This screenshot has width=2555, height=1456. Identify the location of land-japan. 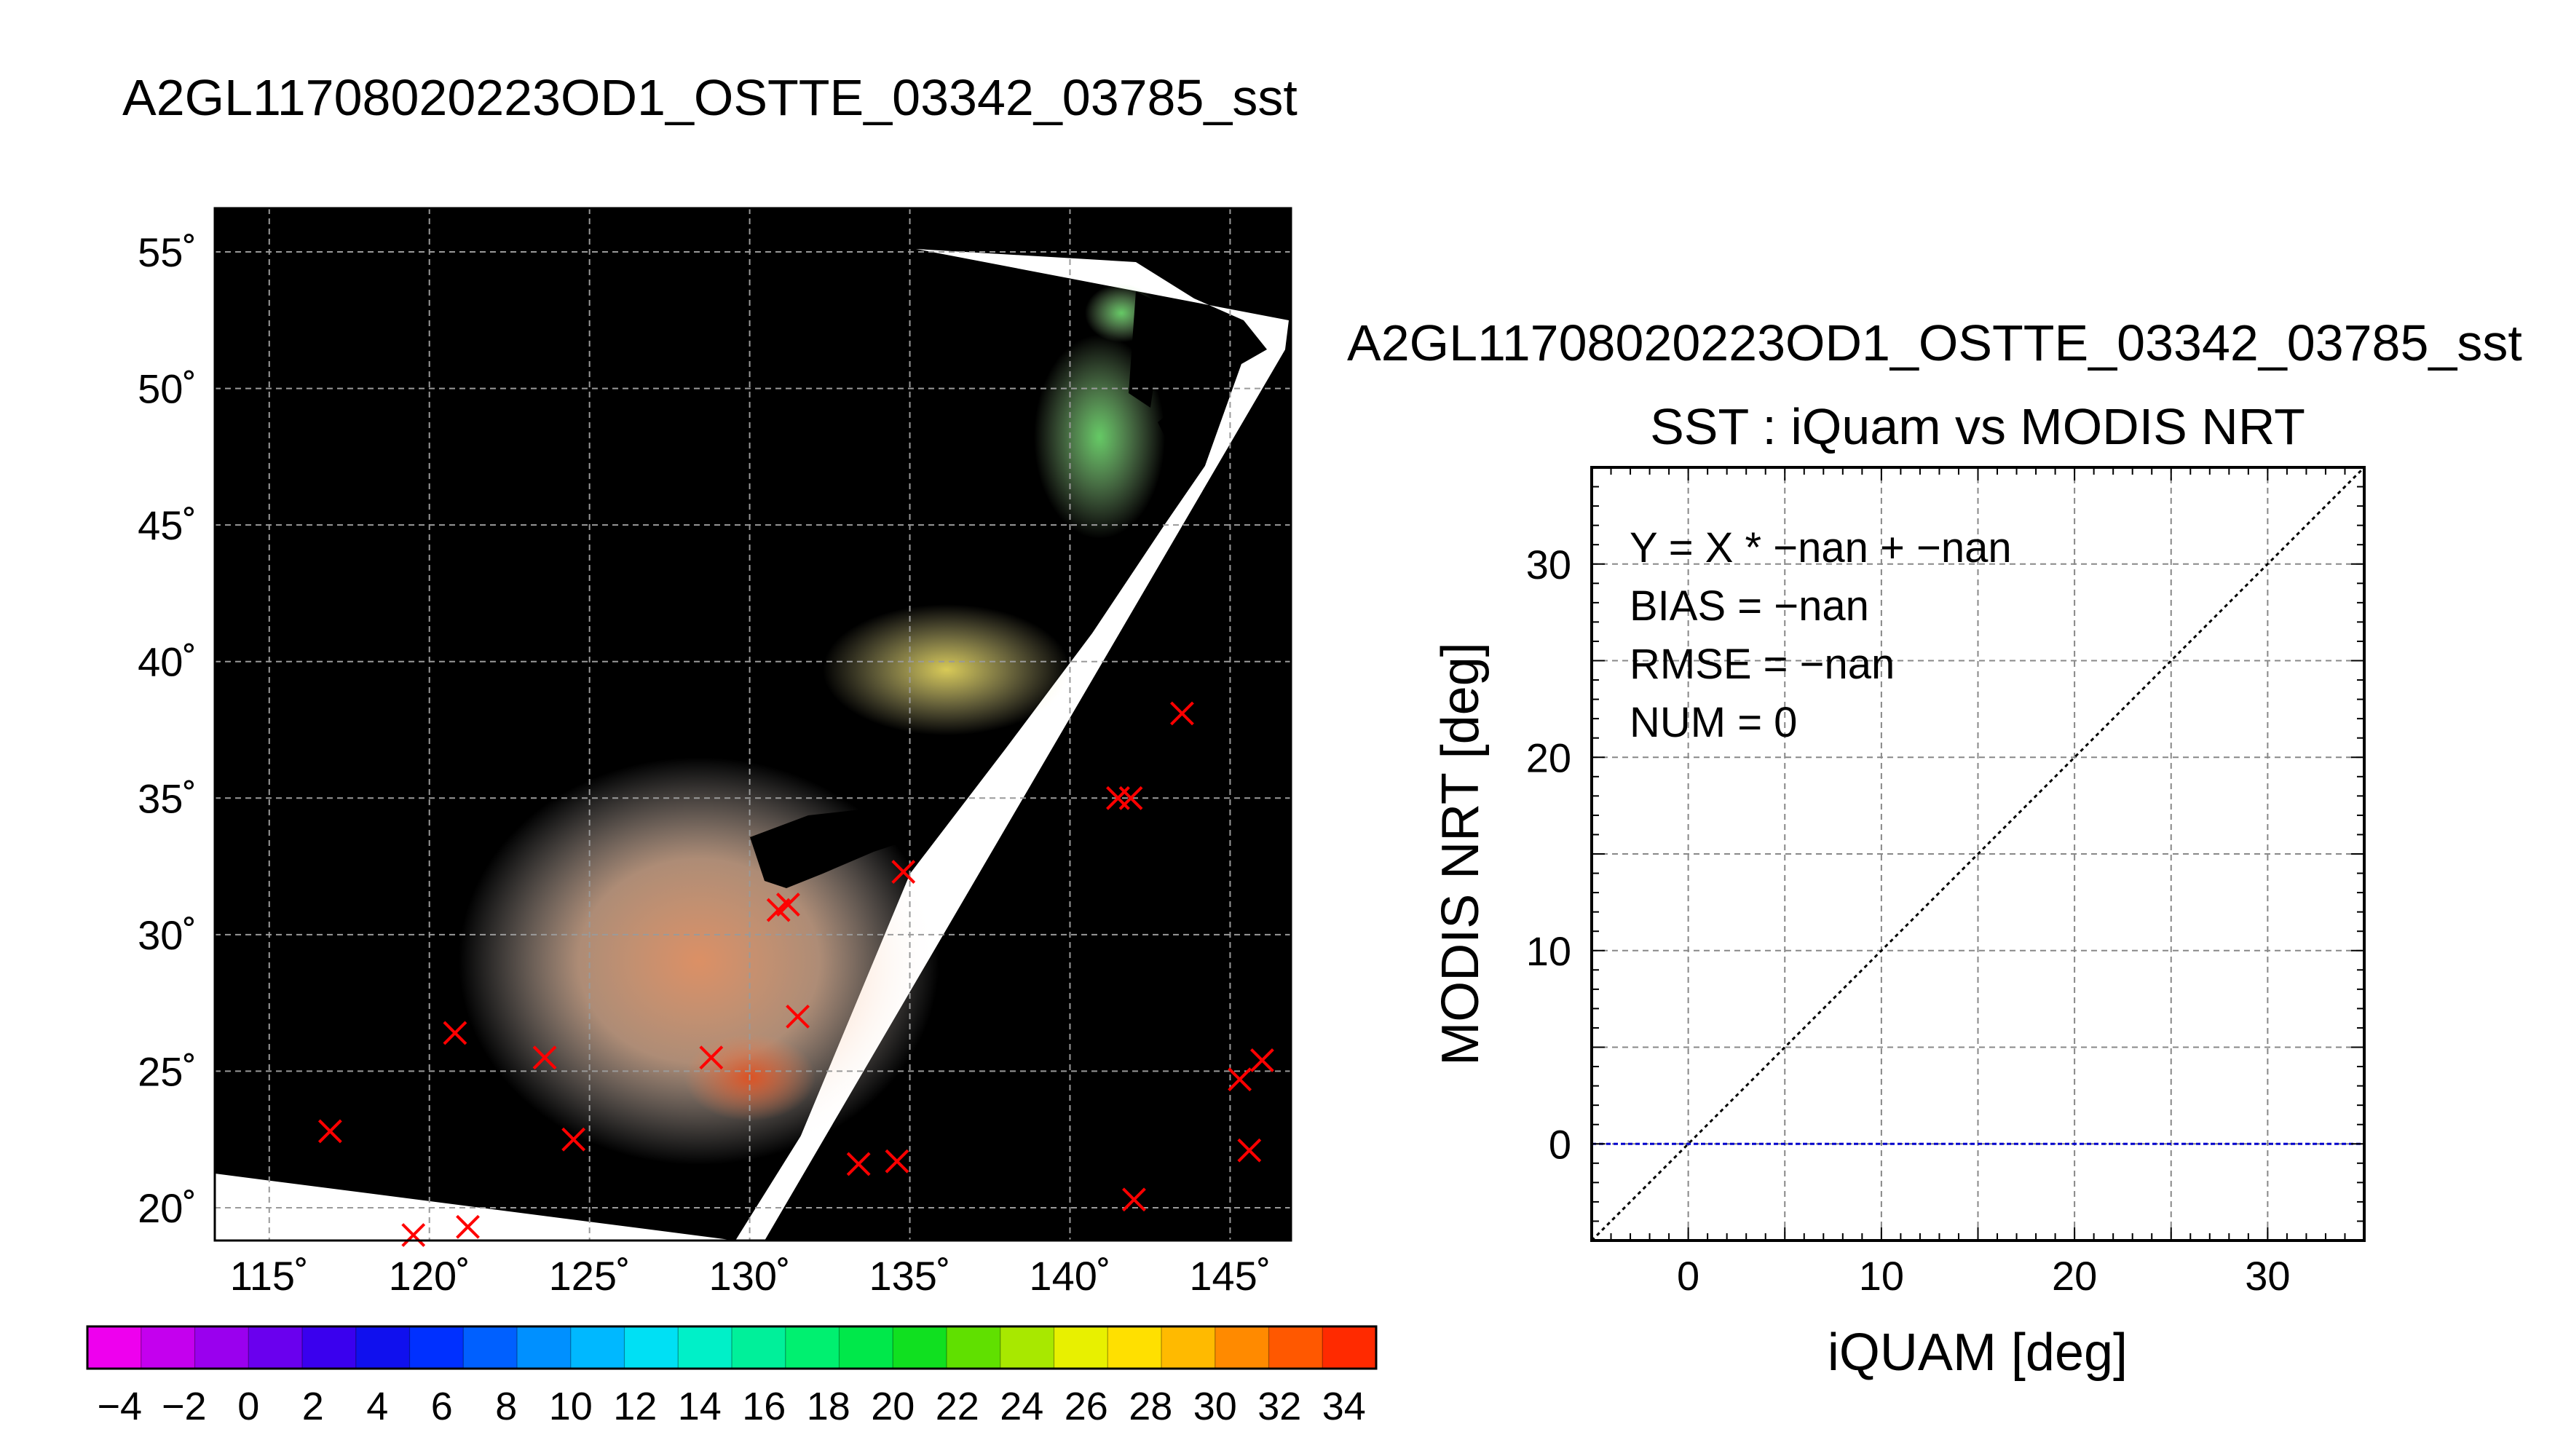
(855, 833).